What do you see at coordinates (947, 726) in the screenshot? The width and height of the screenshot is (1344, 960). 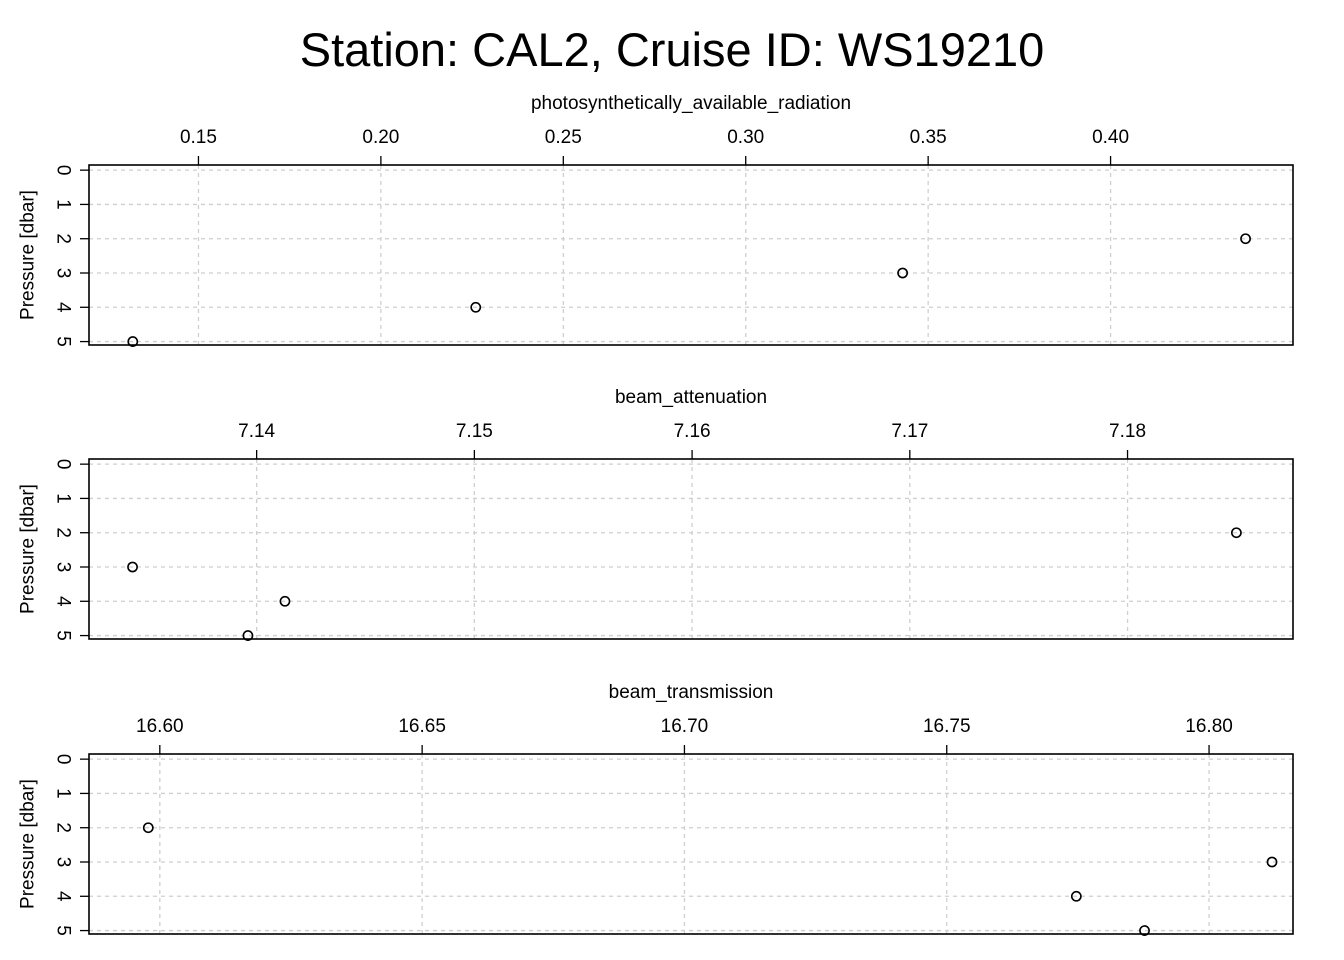 I see `x-tick-label: 16.75` at bounding box center [947, 726].